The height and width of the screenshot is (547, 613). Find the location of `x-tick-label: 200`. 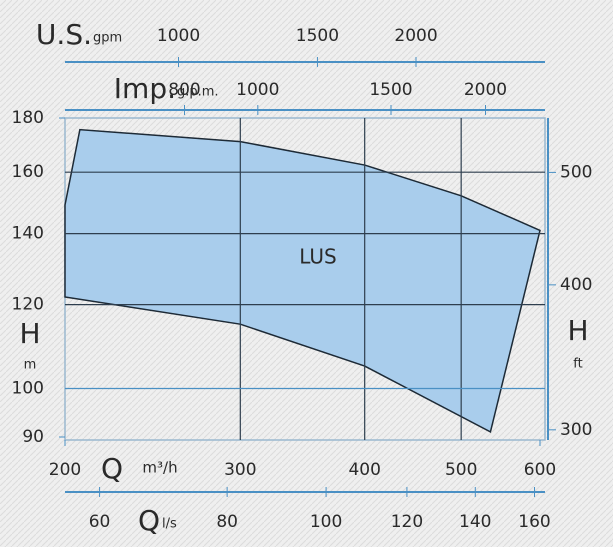

x-tick-label: 200 is located at coordinates (65, 470).